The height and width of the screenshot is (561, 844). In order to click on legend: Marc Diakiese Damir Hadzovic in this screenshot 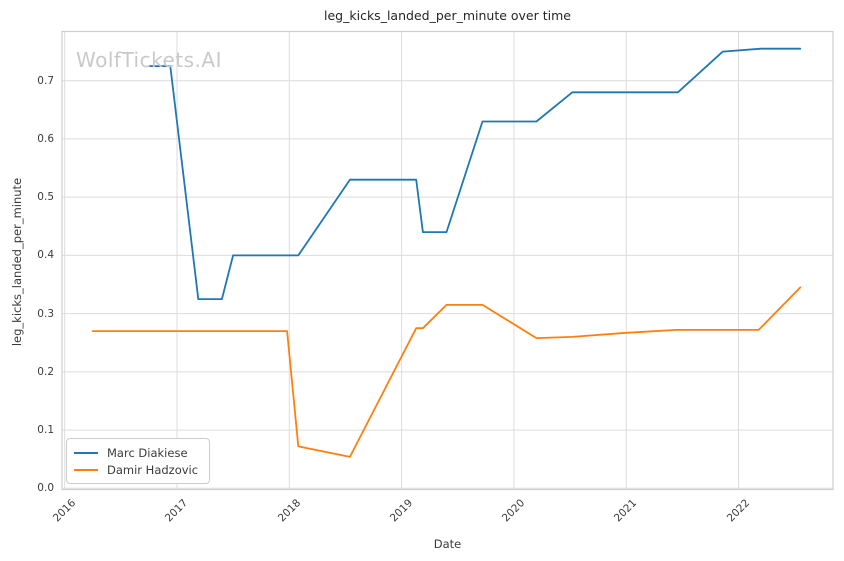, I will do `click(138, 461)`.